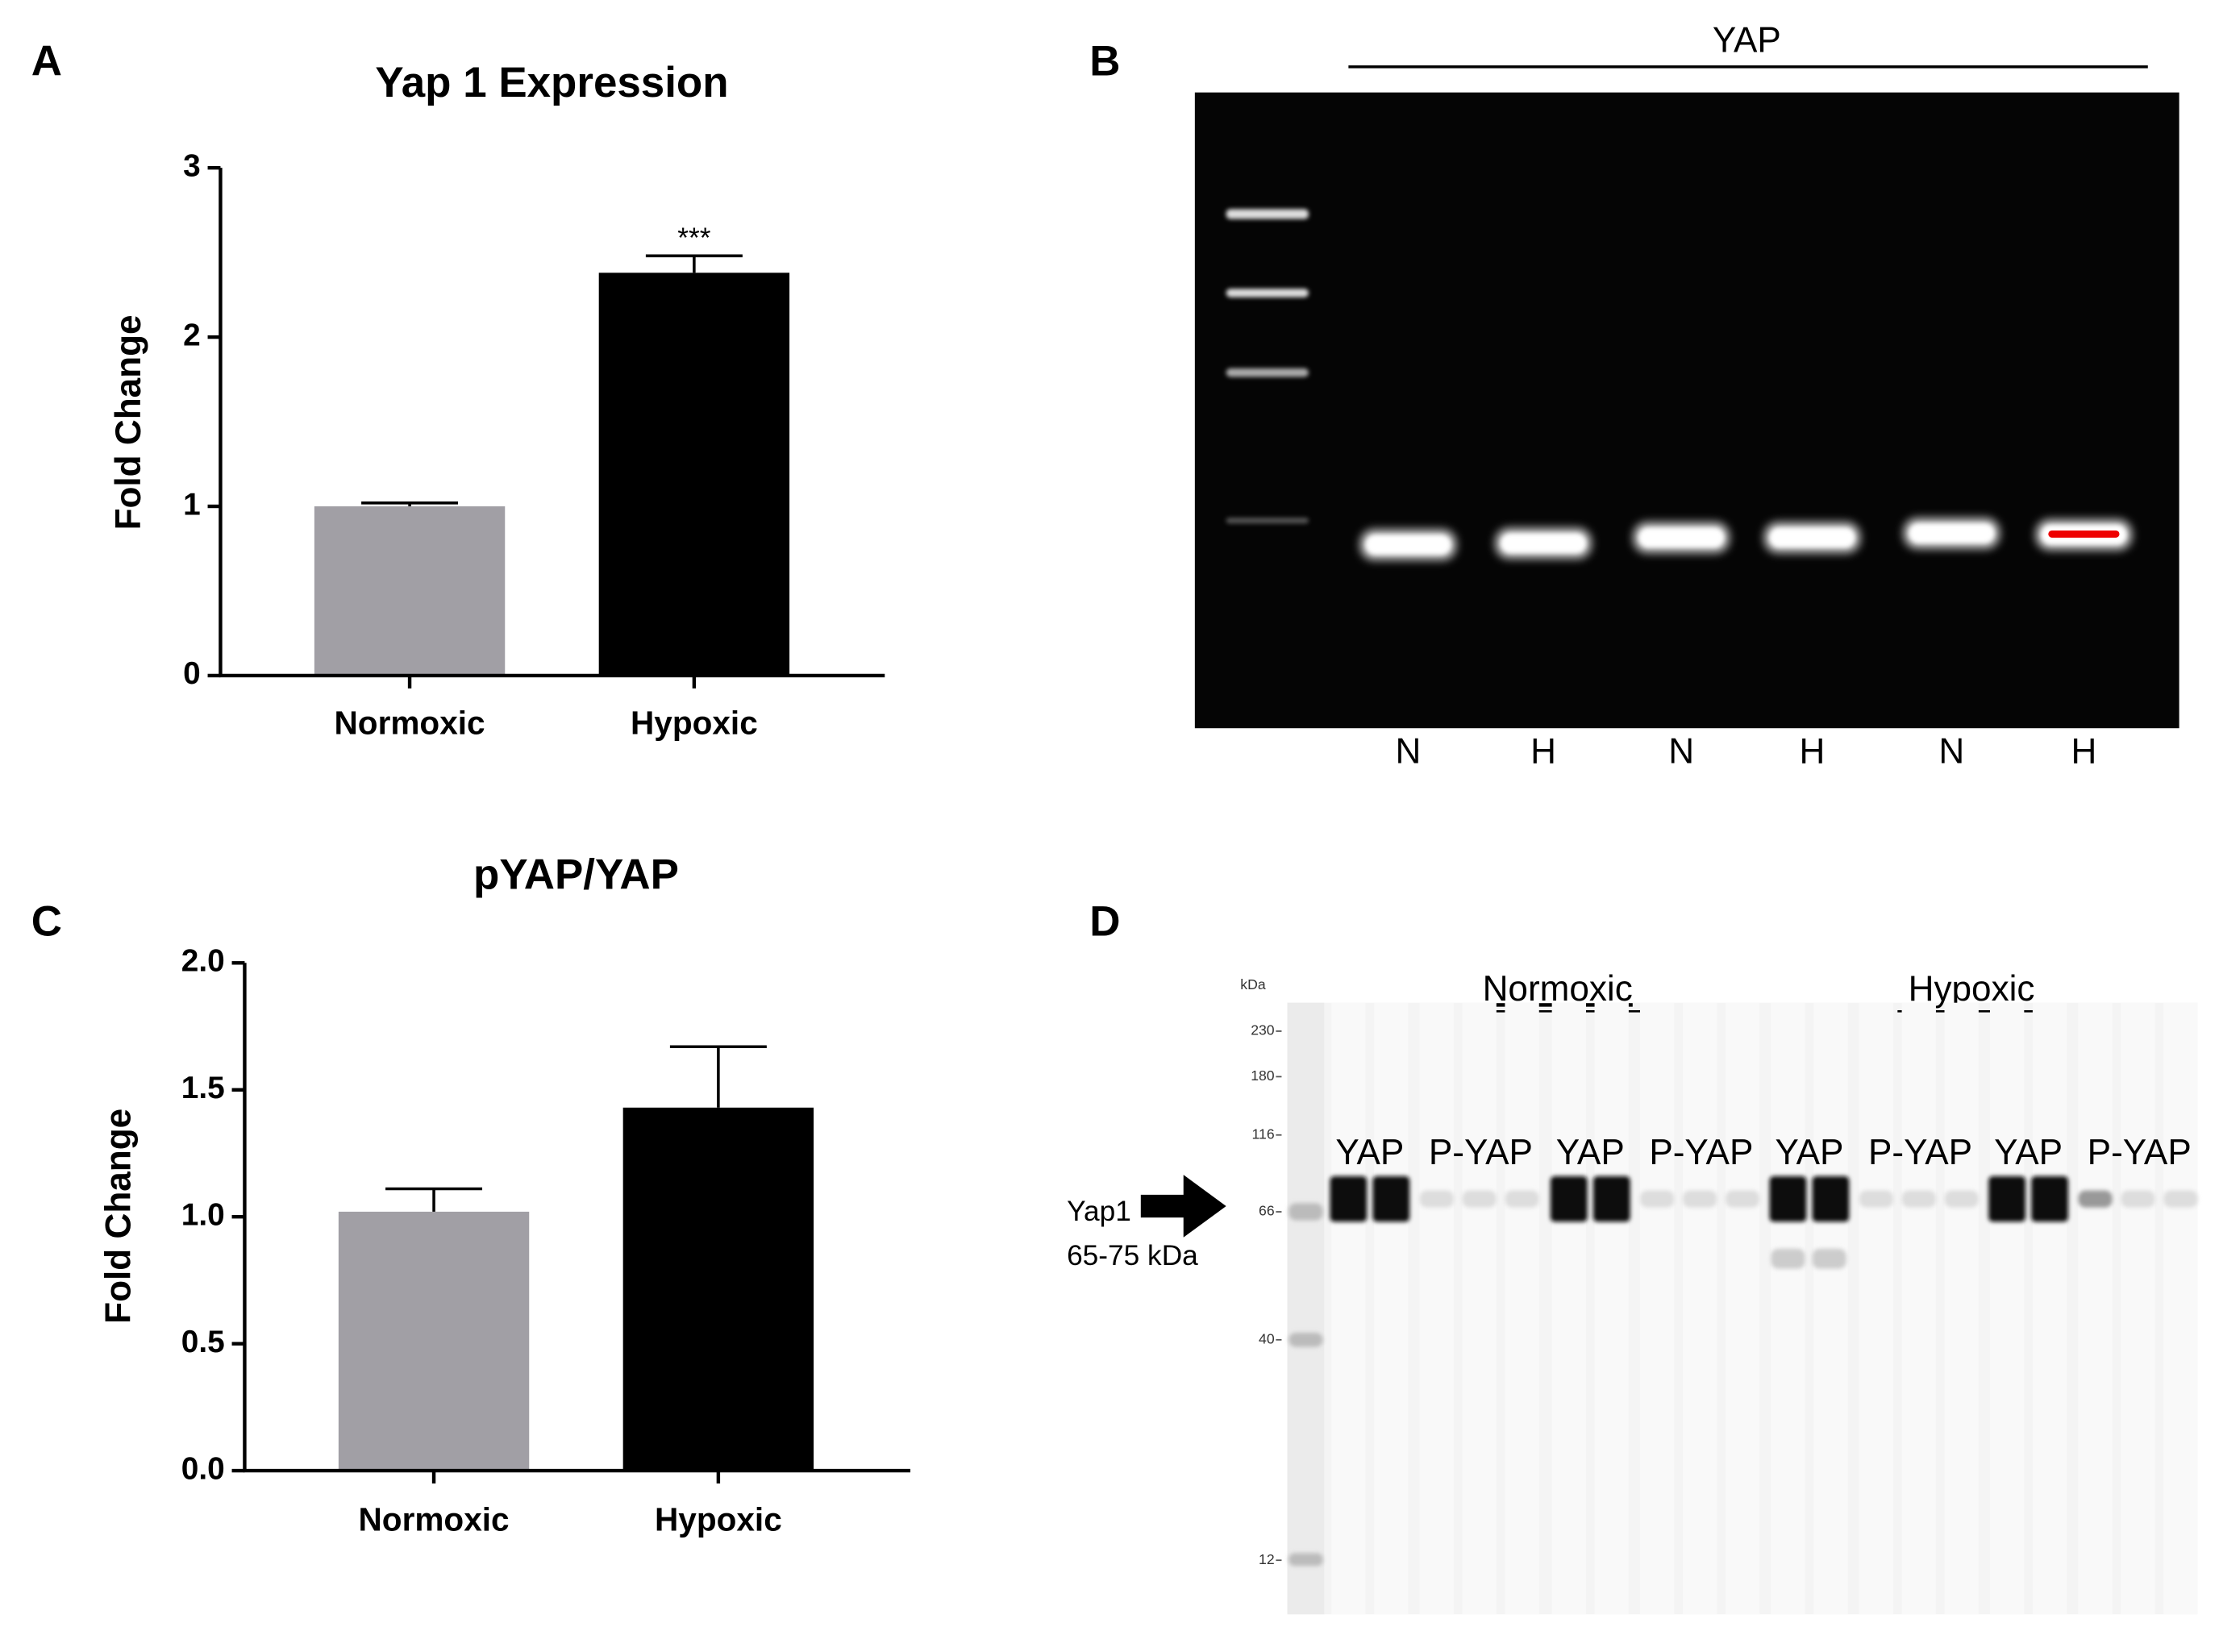  I want to click on ladder-lane, so click(1306, 1308).